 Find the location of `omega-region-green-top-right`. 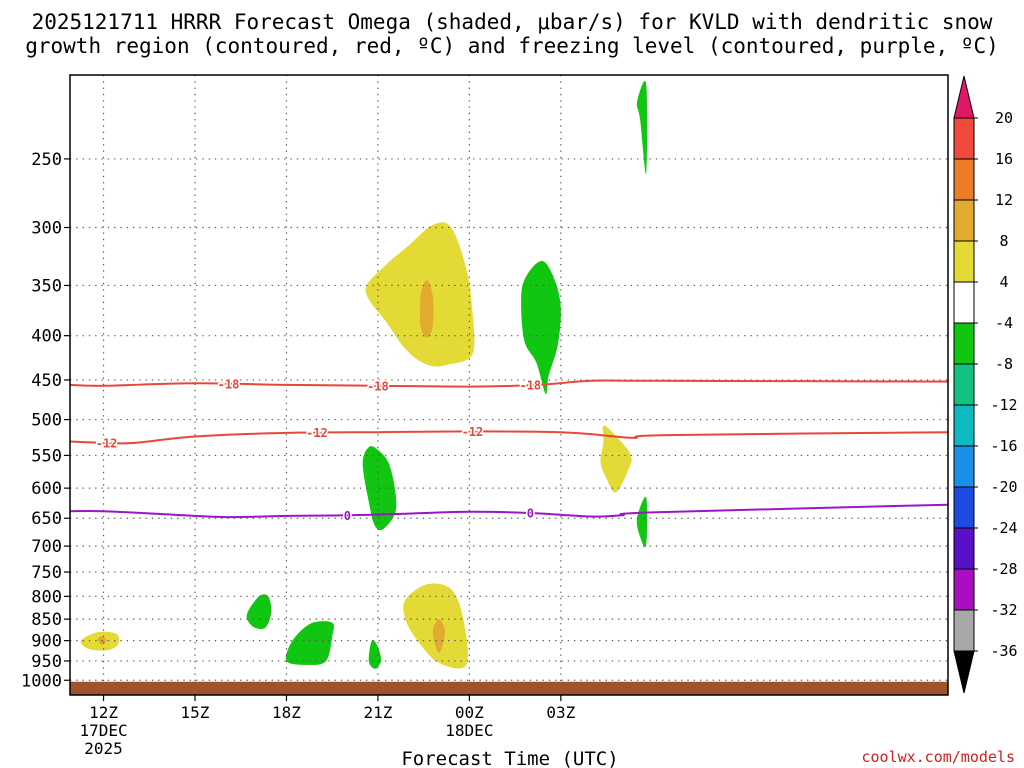

omega-region-green-top-right is located at coordinates (642, 128).